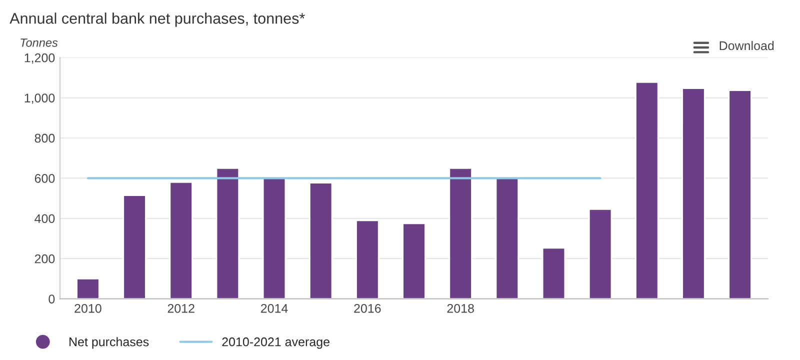  Describe the element at coordinates (44, 138) in the screenshot. I see `y-tick-label: 800` at that location.